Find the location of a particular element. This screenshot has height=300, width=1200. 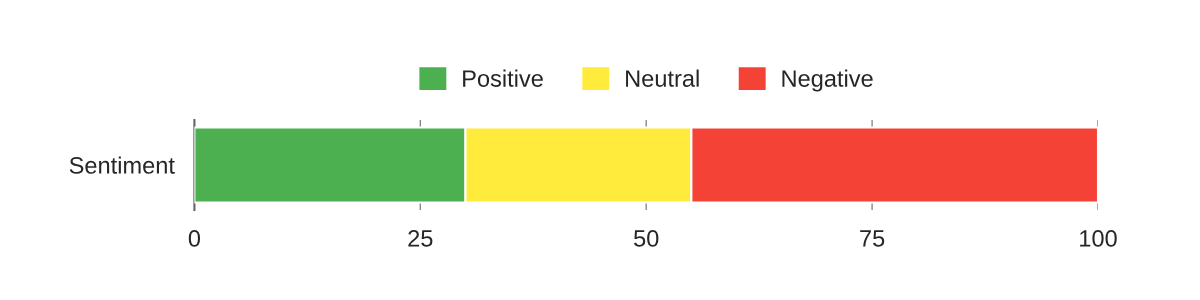

x-tick-label: 0 is located at coordinates (194, 238).